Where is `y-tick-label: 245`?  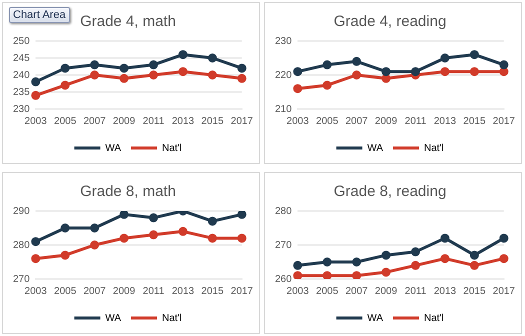
y-tick-label: 245 is located at coordinates (21, 58).